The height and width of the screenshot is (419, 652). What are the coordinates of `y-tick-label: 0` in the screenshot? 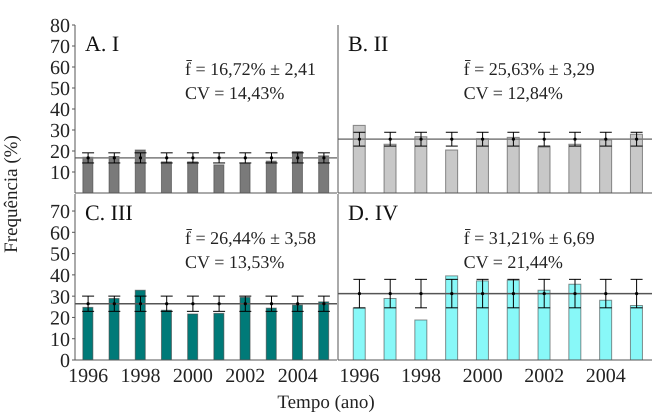 It's located at (65, 361).